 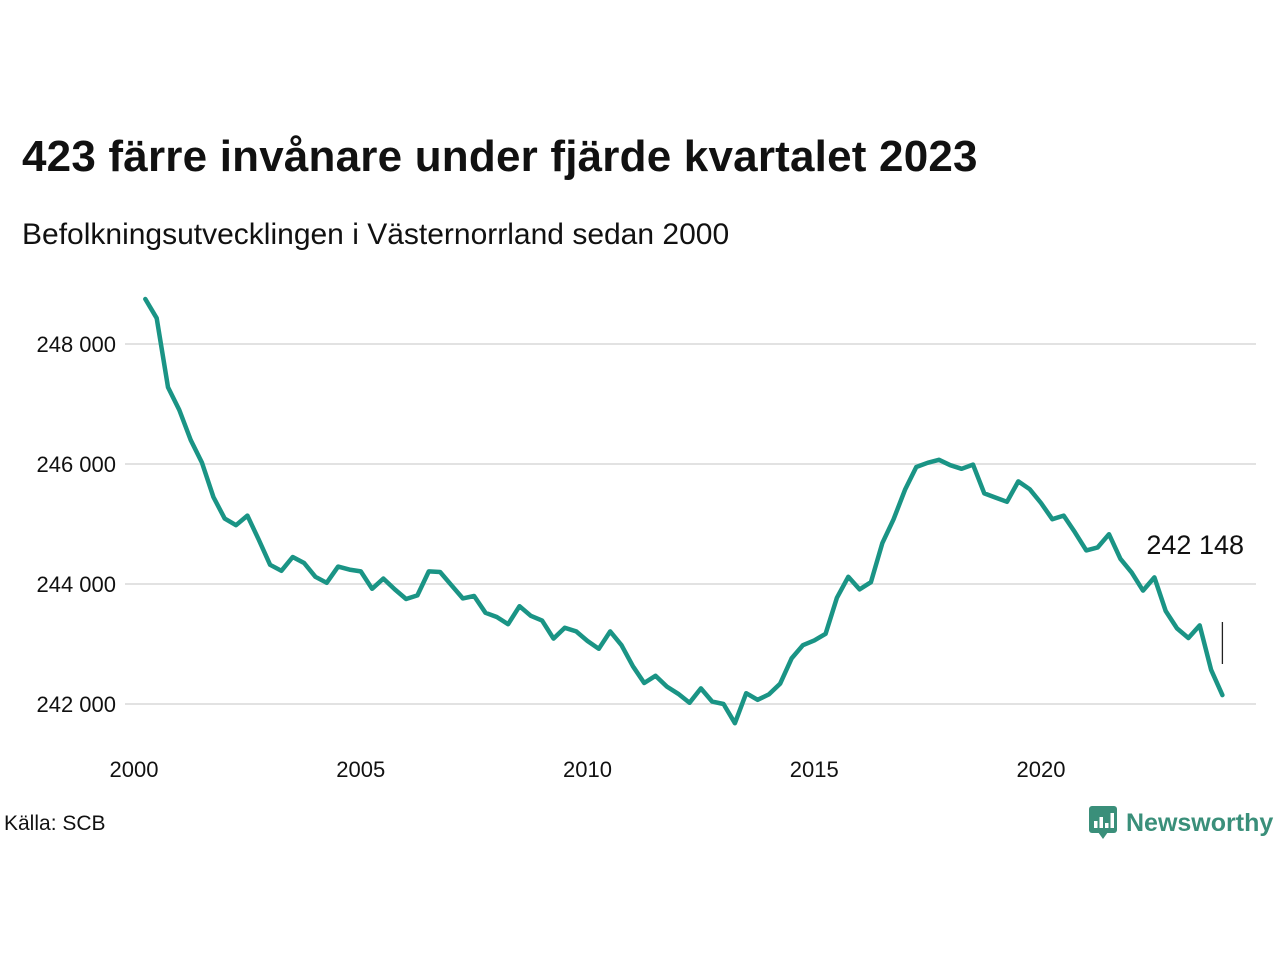 I want to click on x-tick-label: 2010, so click(x=587, y=769).